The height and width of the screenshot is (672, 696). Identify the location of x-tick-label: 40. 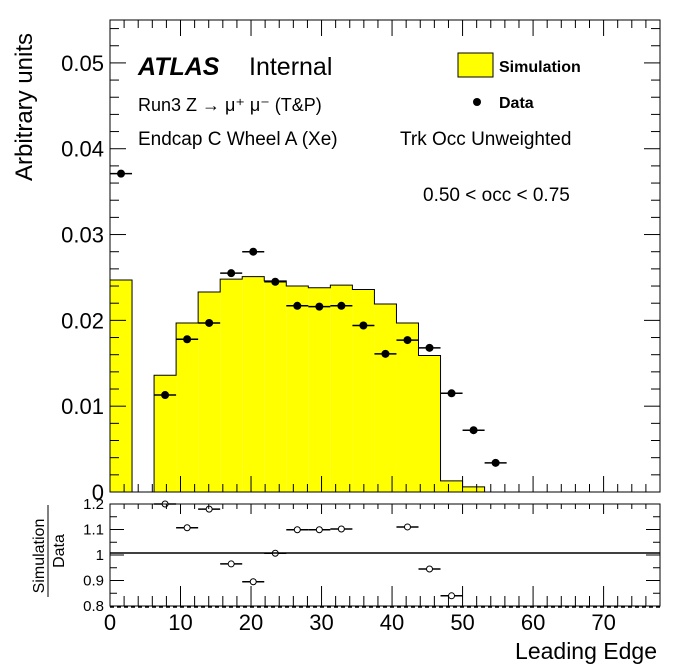
(392, 622).